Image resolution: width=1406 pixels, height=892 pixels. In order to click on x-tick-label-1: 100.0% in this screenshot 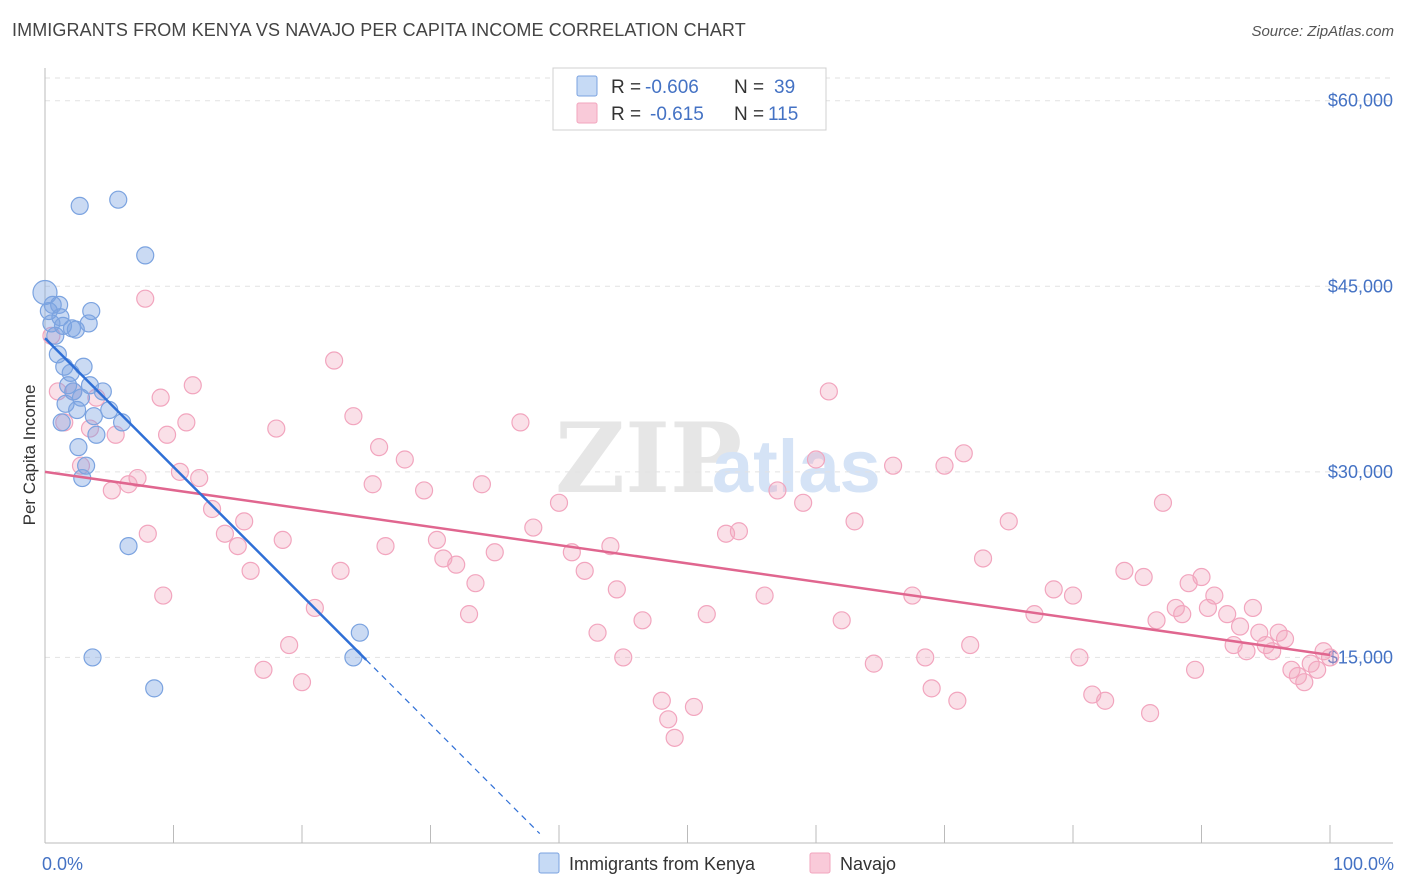, I will do `click(1363, 864)`.